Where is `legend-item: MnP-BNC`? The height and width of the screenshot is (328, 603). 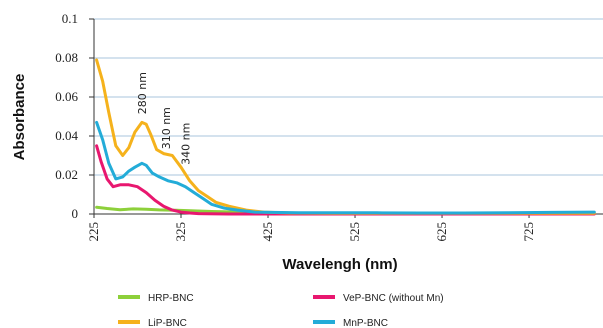
legend-item: MnP-BNC is located at coordinates (350, 323).